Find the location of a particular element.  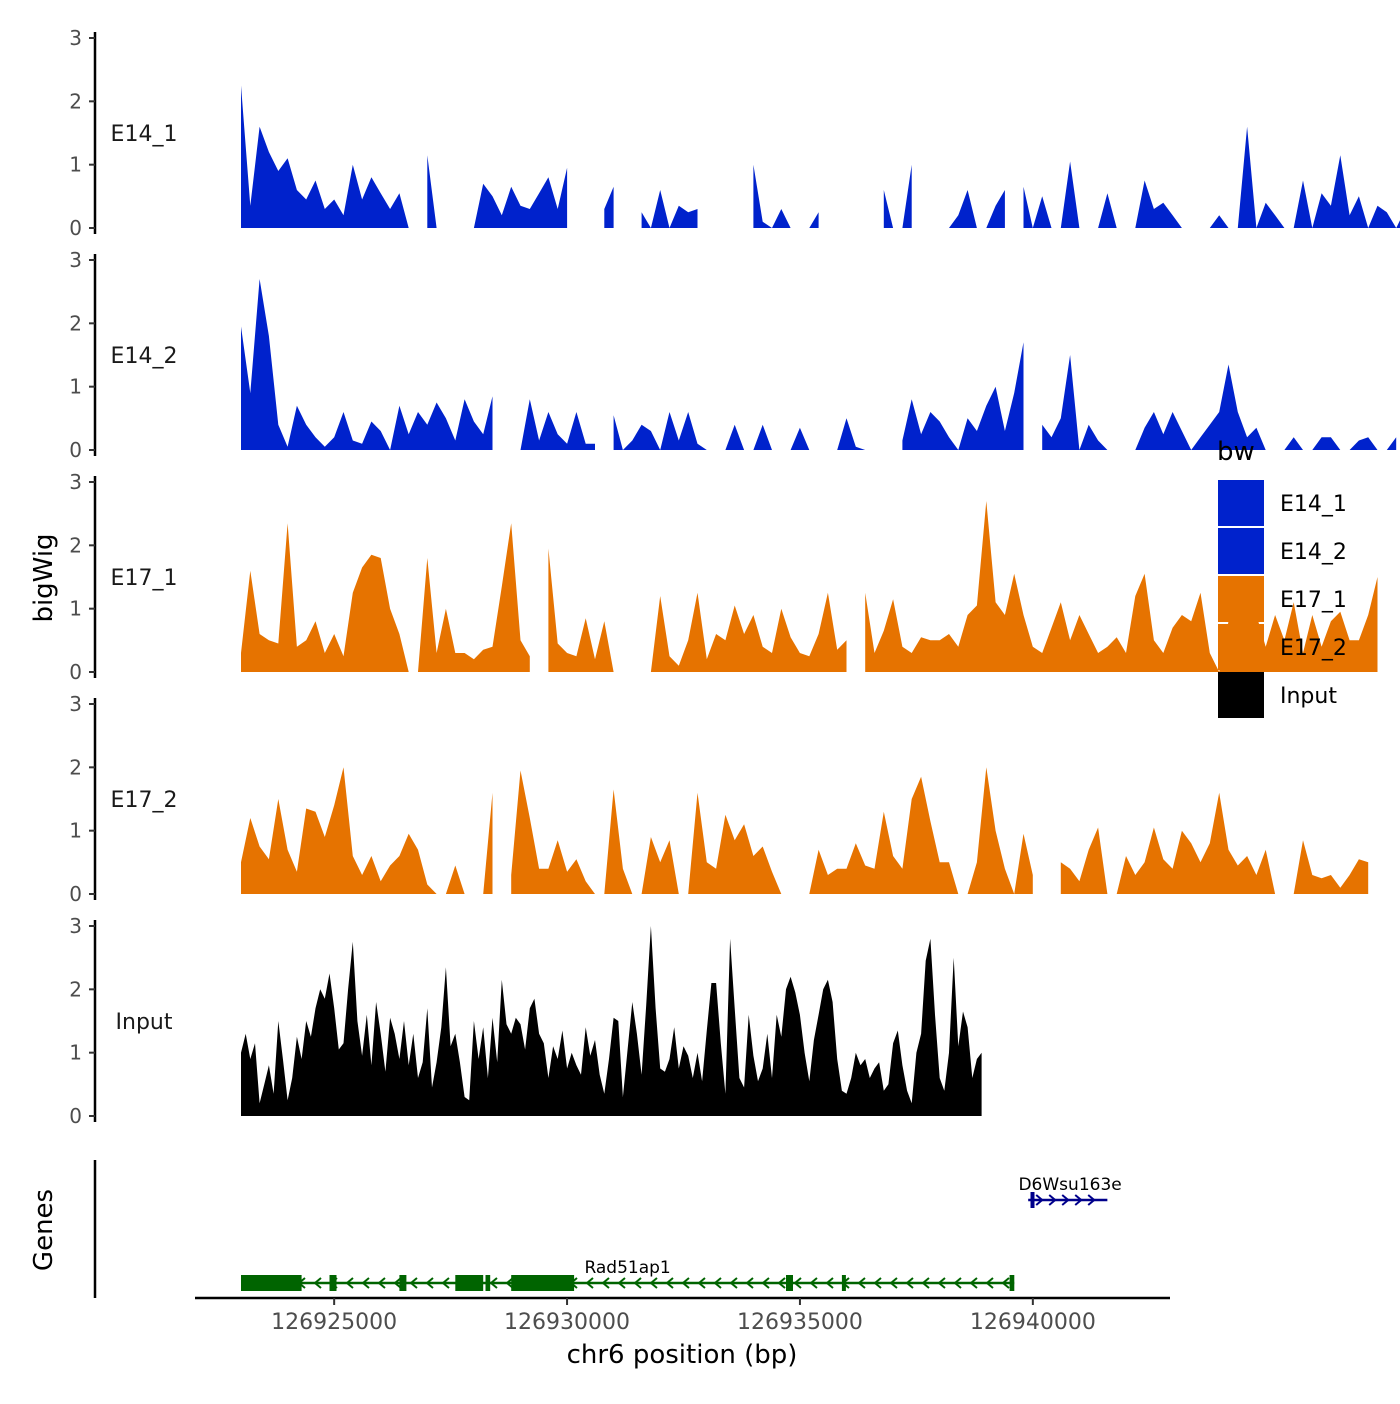

track-input: 0 1 2 3 Input is located at coordinates (525, 1021).